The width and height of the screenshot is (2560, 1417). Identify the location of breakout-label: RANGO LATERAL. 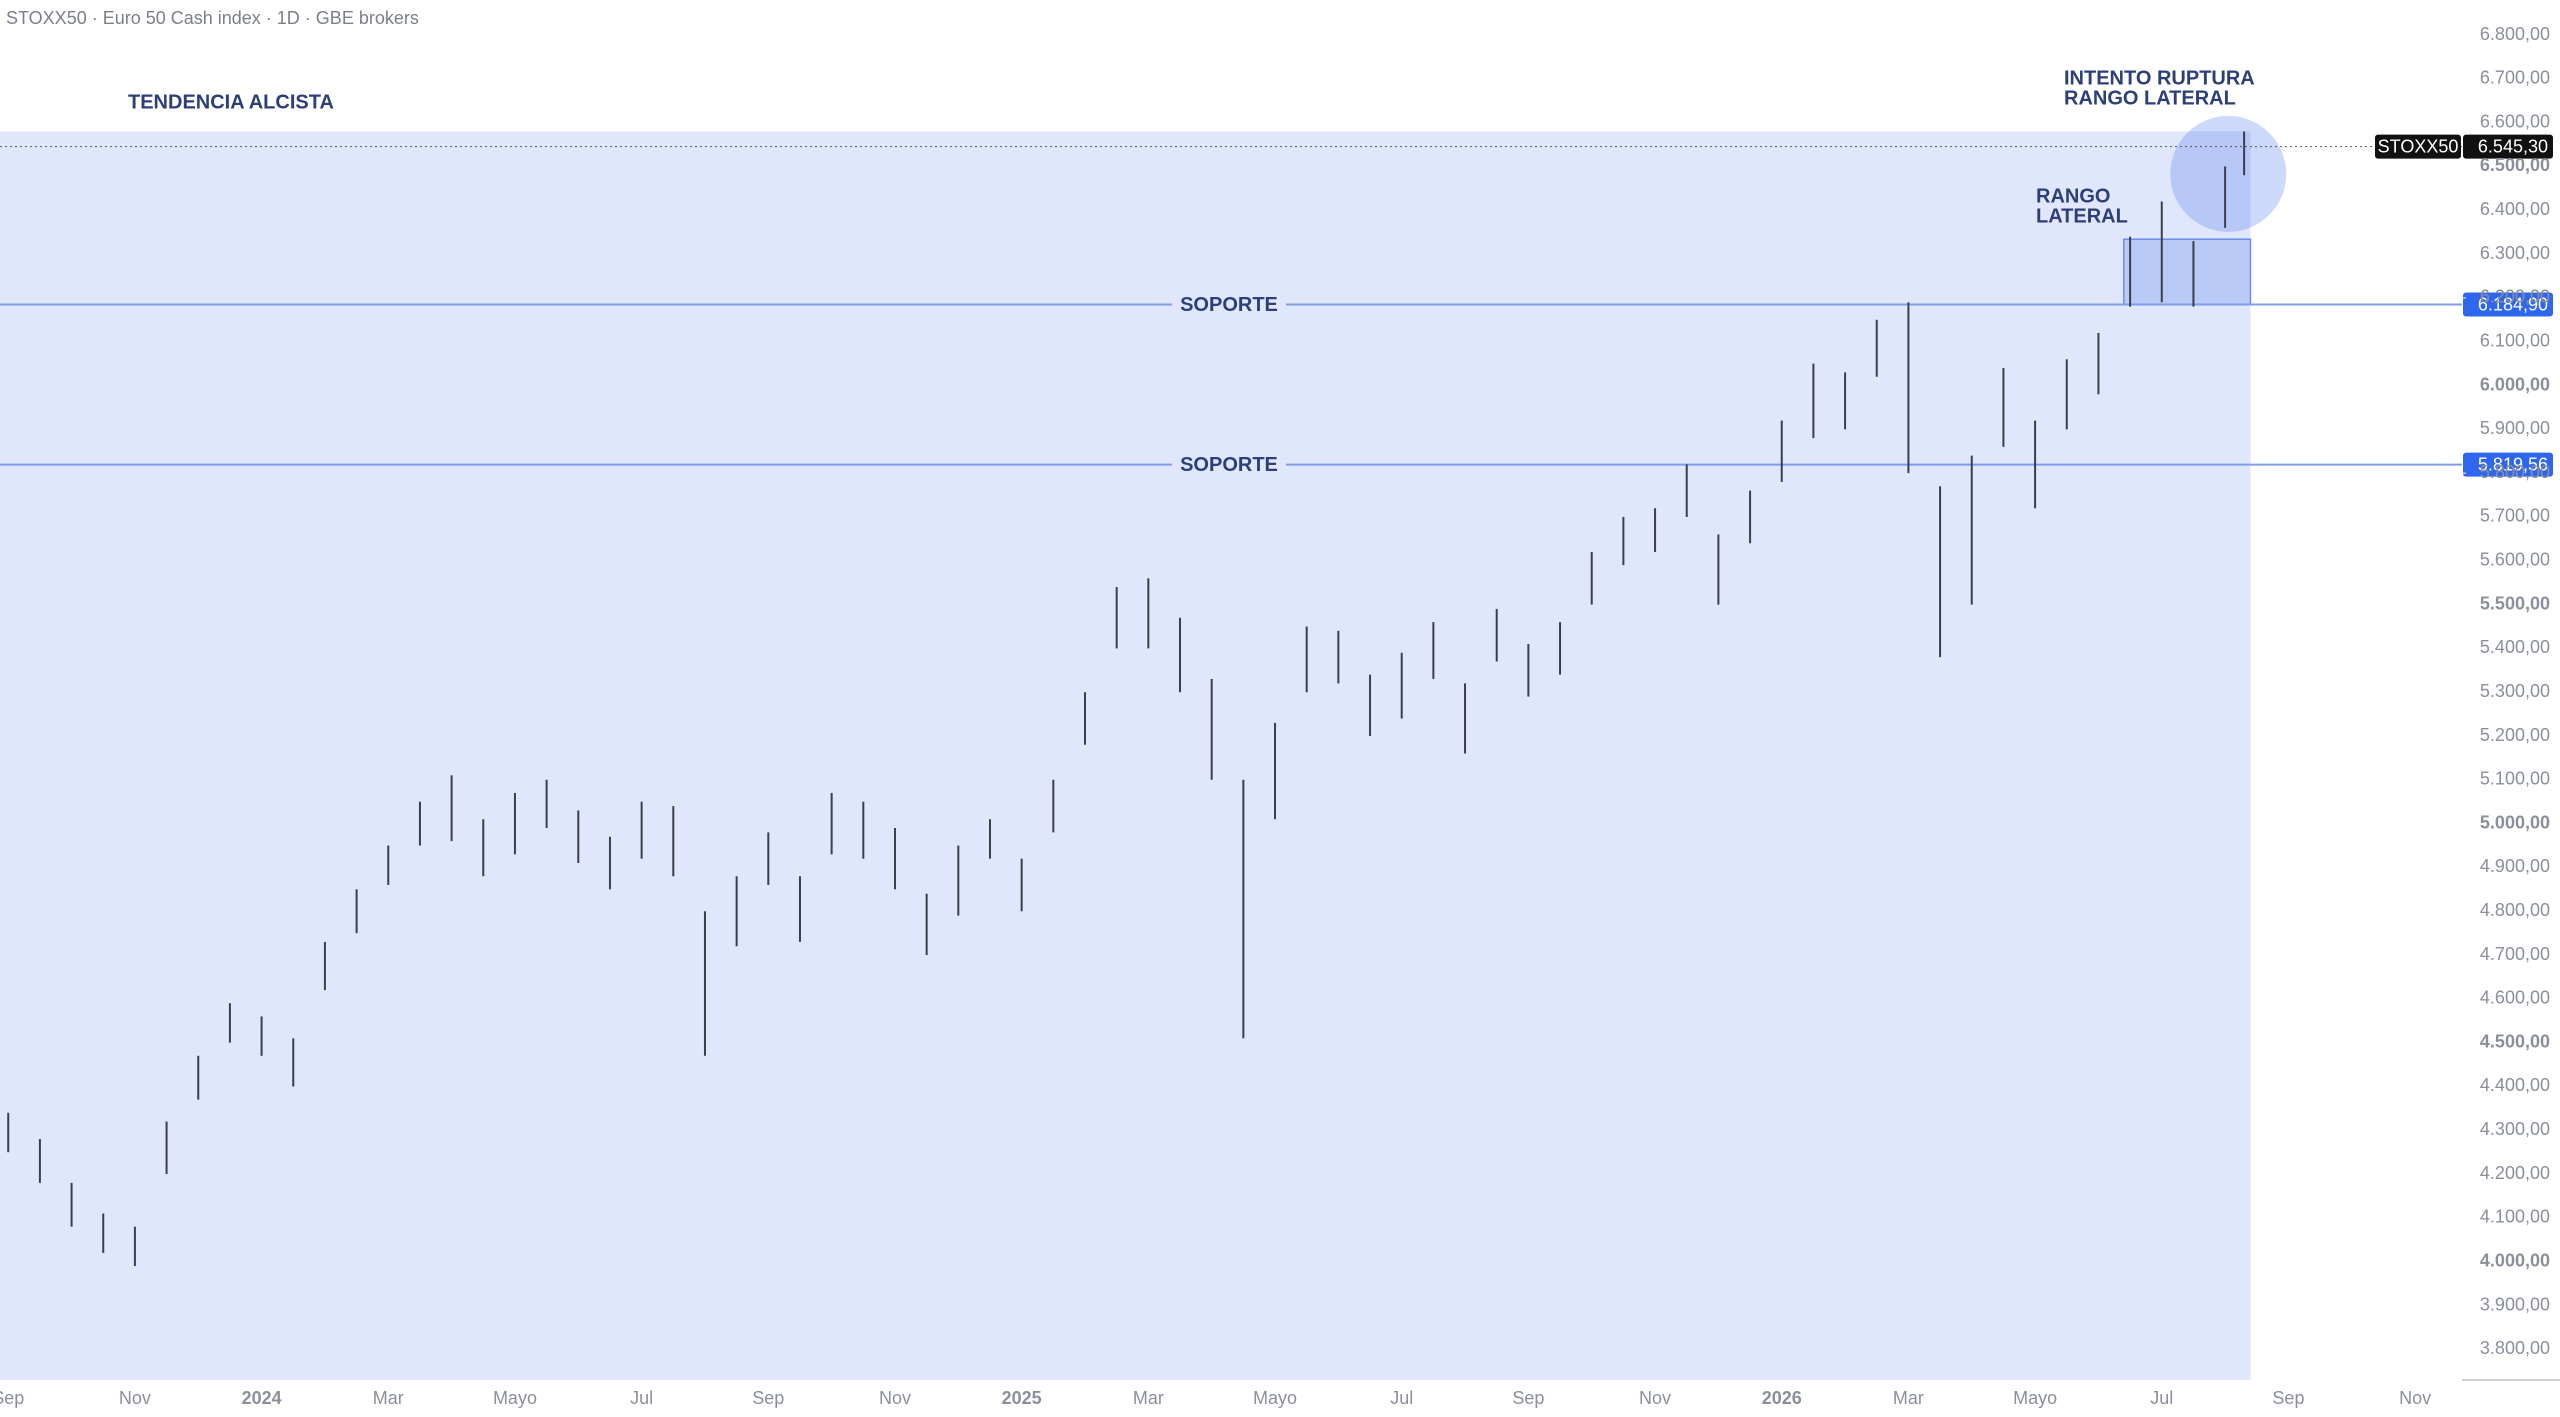
(2150, 98).